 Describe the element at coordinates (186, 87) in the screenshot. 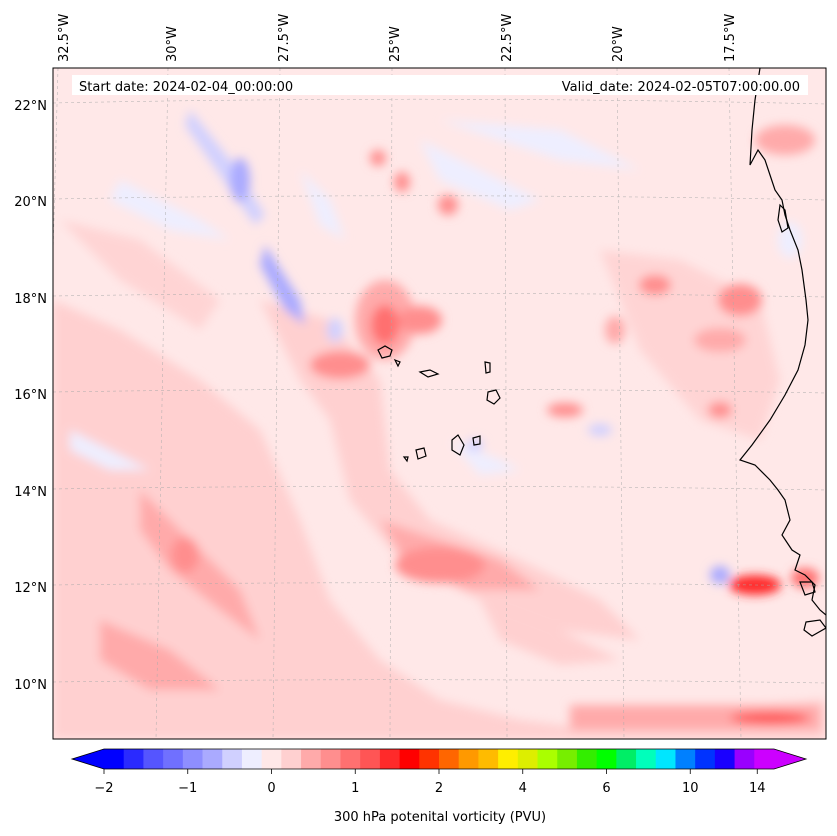

I see `start-date-label: Start date: 2024-02-04_00:00:00` at that location.